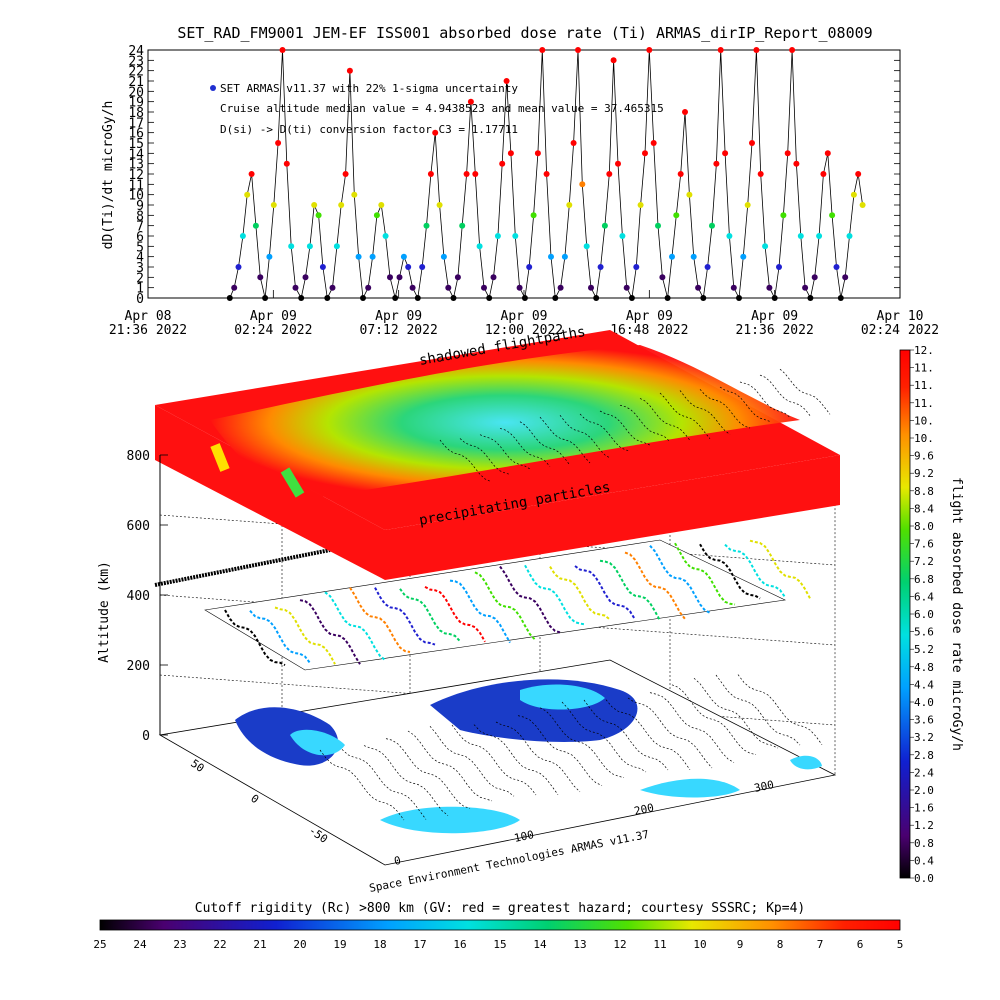  What do you see at coordinates (924, 579) in the screenshot?
I see `rc-tick-label: 6.8` at bounding box center [924, 579].